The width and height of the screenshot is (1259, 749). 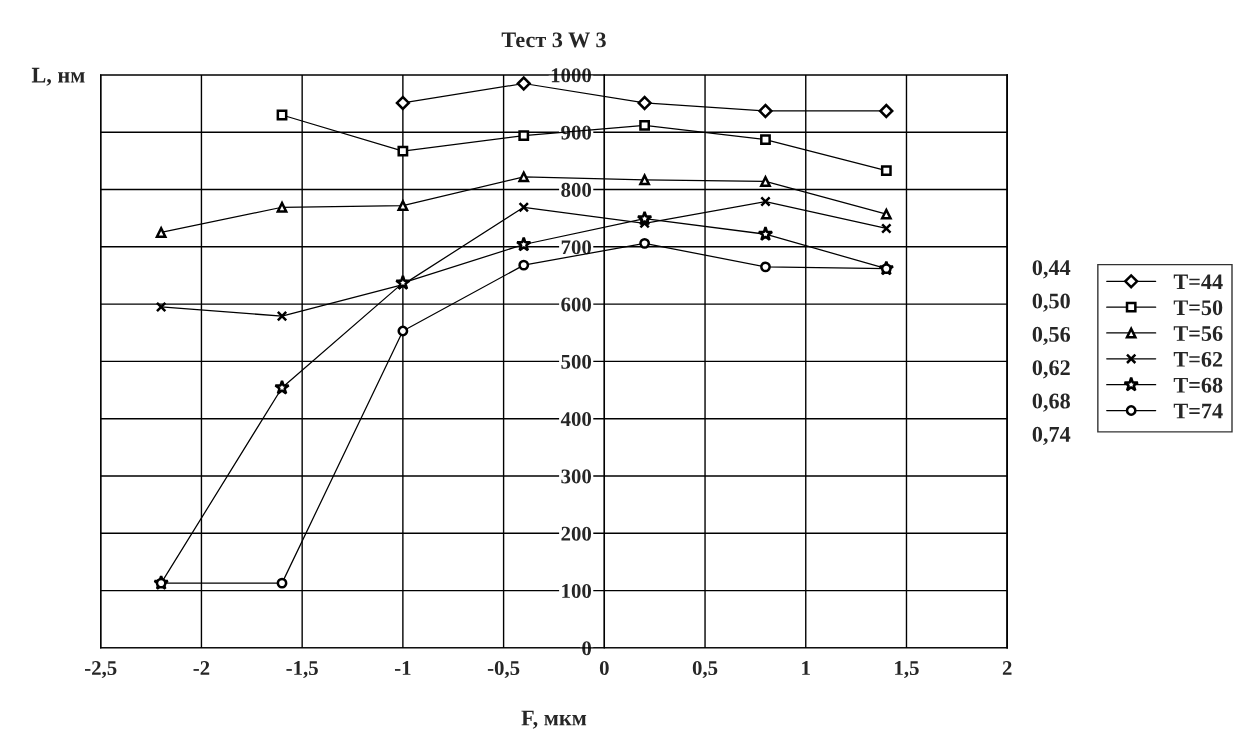 I want to click on text: 0,44, so click(x=1051, y=269).